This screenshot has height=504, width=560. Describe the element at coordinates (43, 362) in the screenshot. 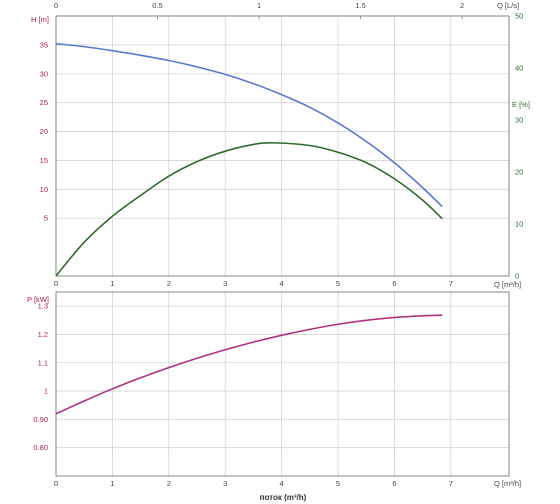

I see `power-tick-label: 1.1` at that location.